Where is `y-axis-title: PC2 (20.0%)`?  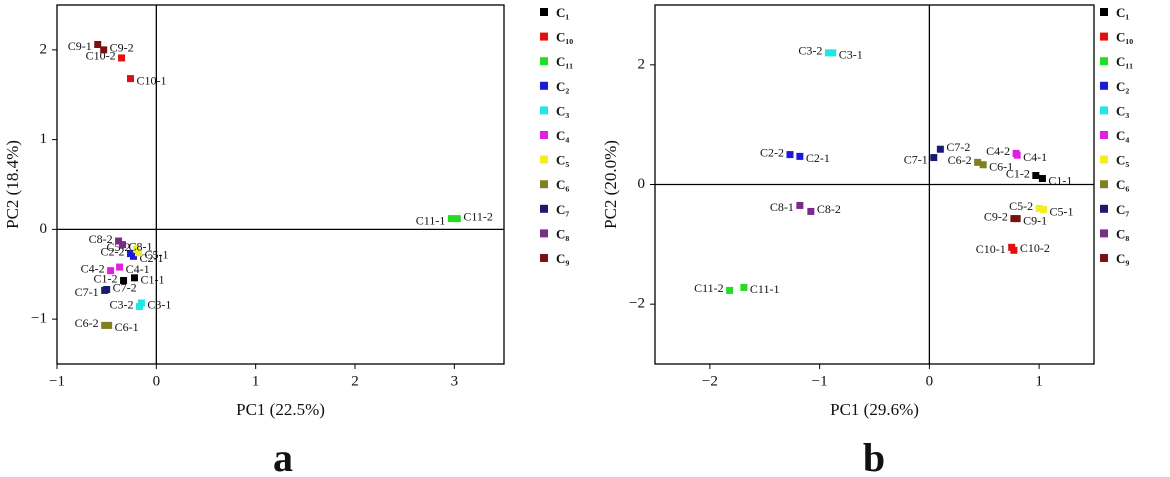 y-axis-title: PC2 (20.0%) is located at coordinates (610, 184).